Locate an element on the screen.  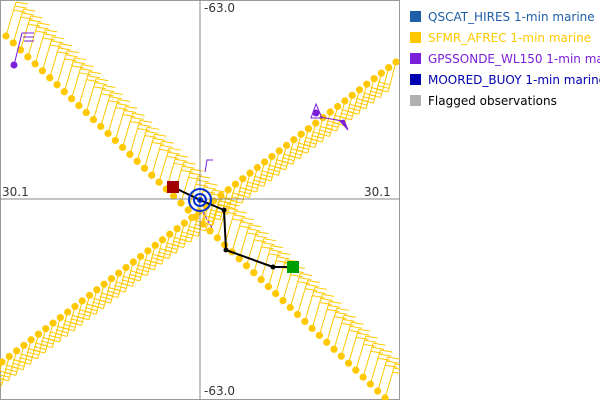
legend-item-gpssonde: GPSSONDE_WL150 1-min marine is located at coordinates (505, 58).